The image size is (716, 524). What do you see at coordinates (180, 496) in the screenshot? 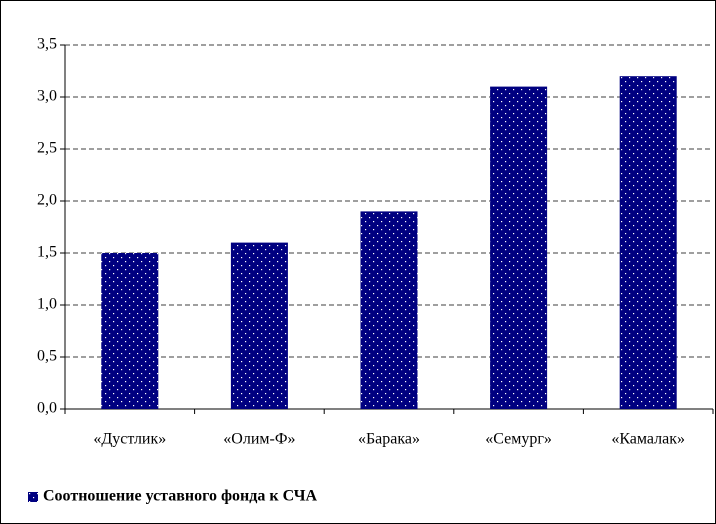
I see `legend-label: Соотношение уставного фонда к СЧА` at bounding box center [180, 496].